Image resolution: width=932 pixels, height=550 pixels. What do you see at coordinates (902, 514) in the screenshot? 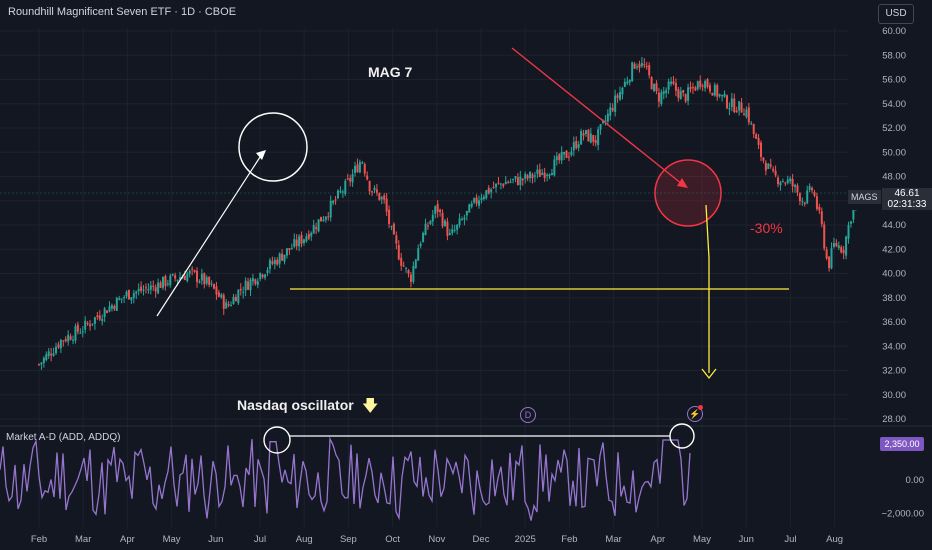
I see `oscillator-tick-label: −2,000.00` at bounding box center [902, 514].